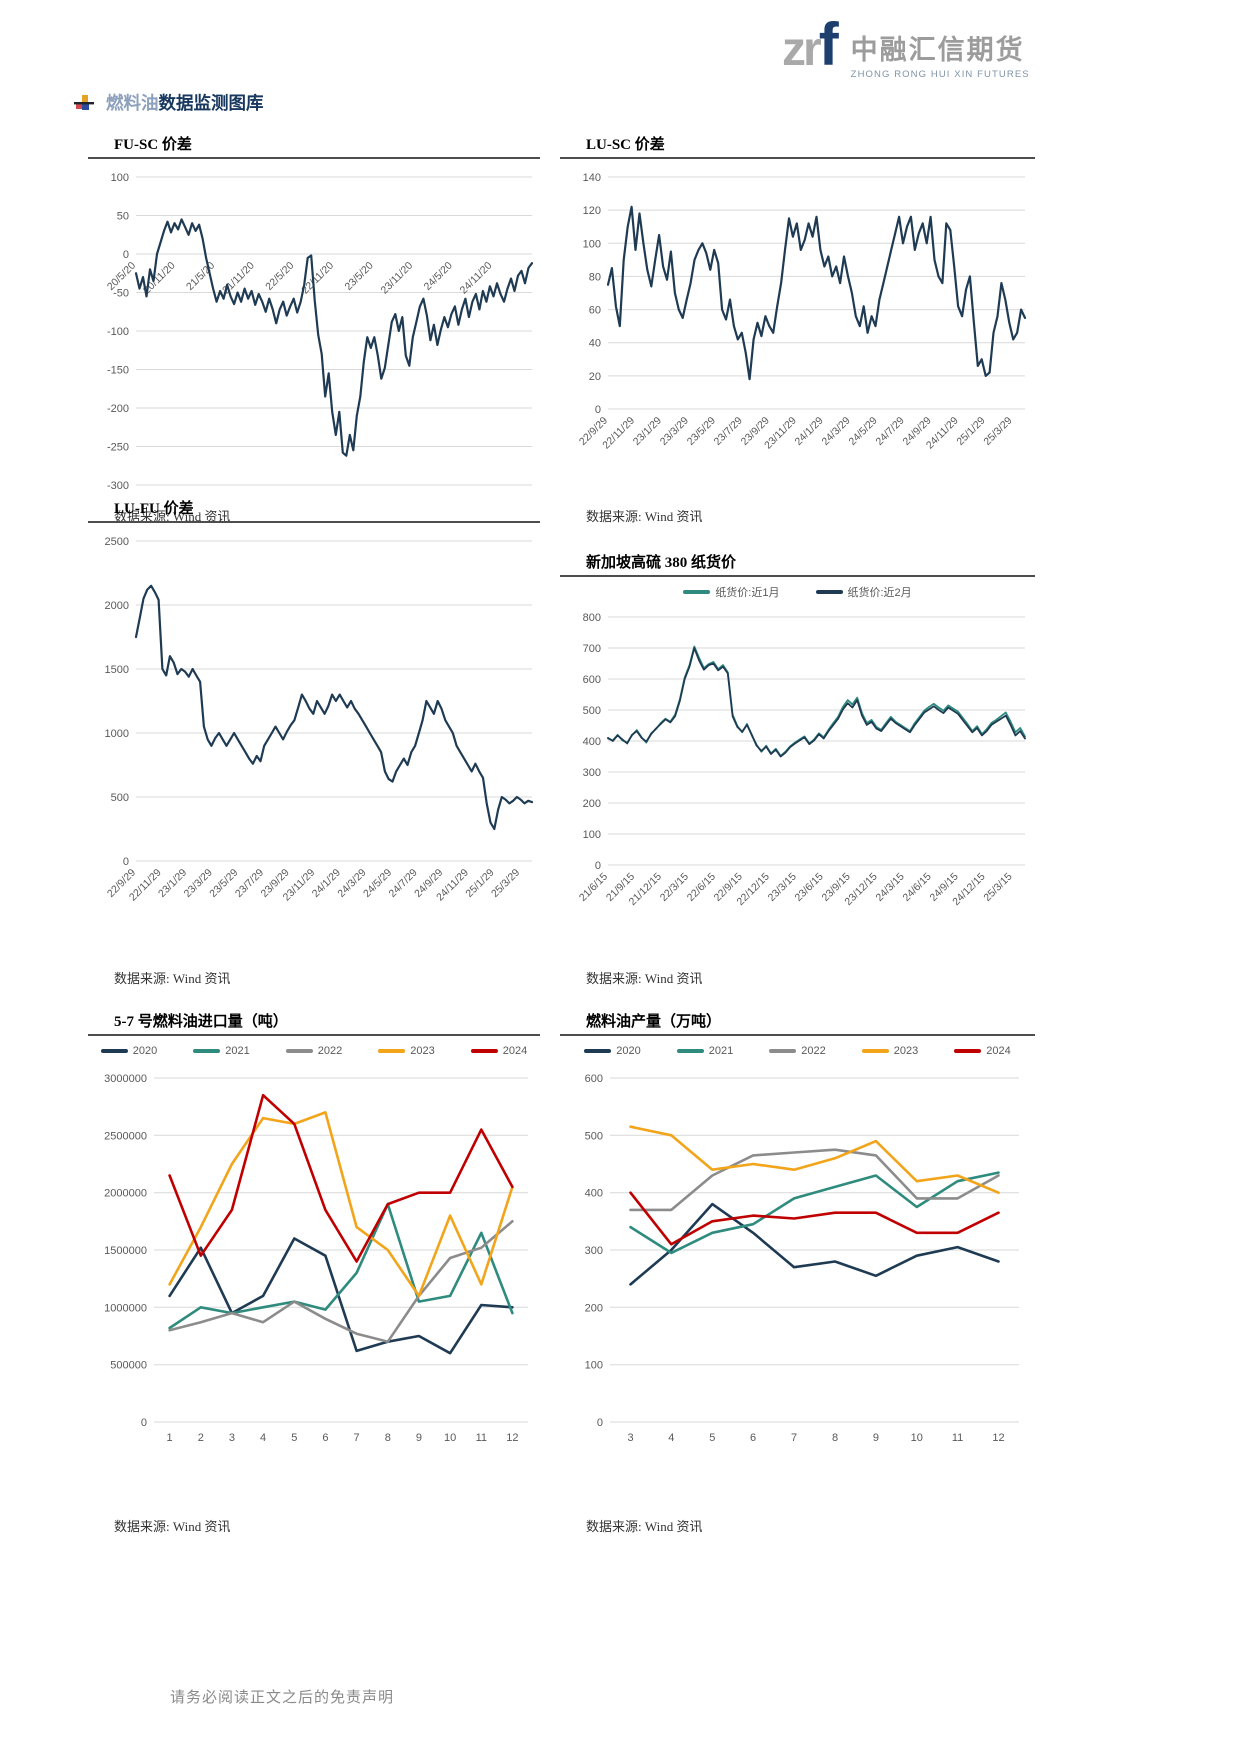  I want to click on legend-label: 纸货价:近1月, so click(747, 593).